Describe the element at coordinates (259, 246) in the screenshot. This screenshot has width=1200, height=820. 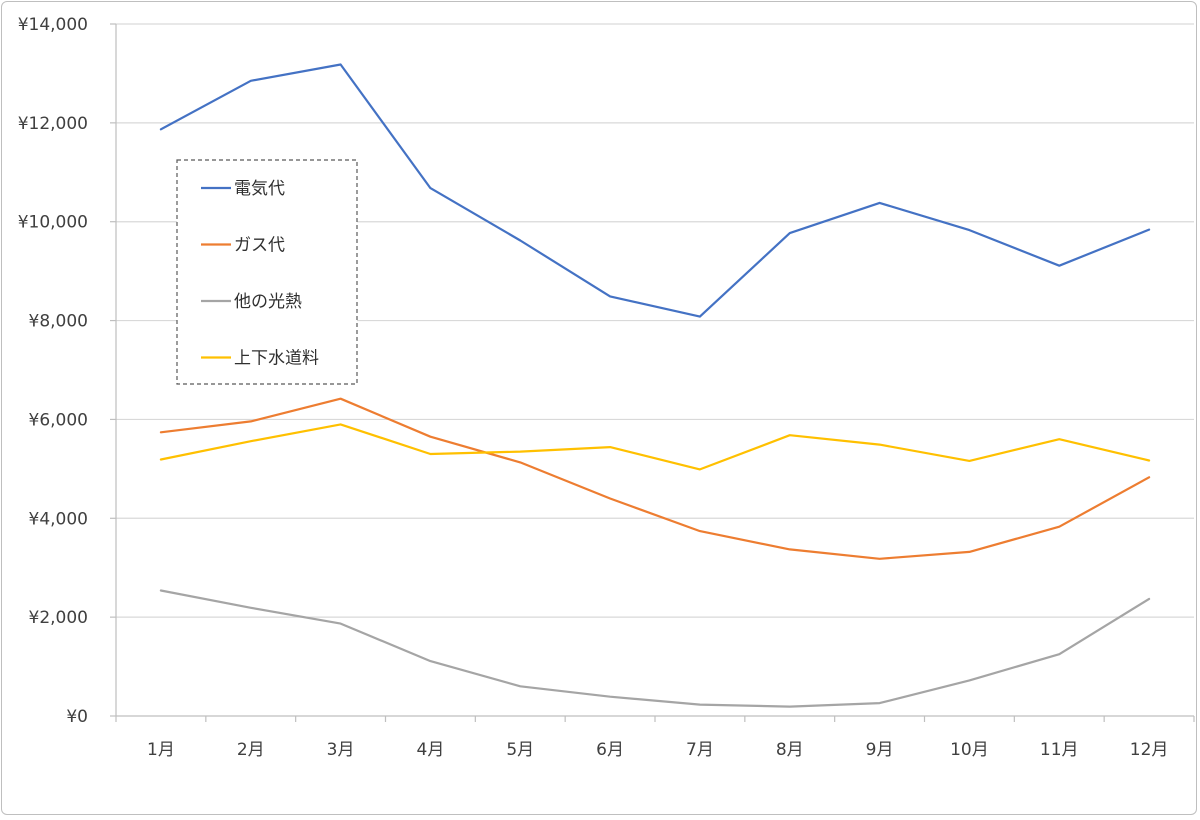
I see `legend-label: ガス代` at that location.